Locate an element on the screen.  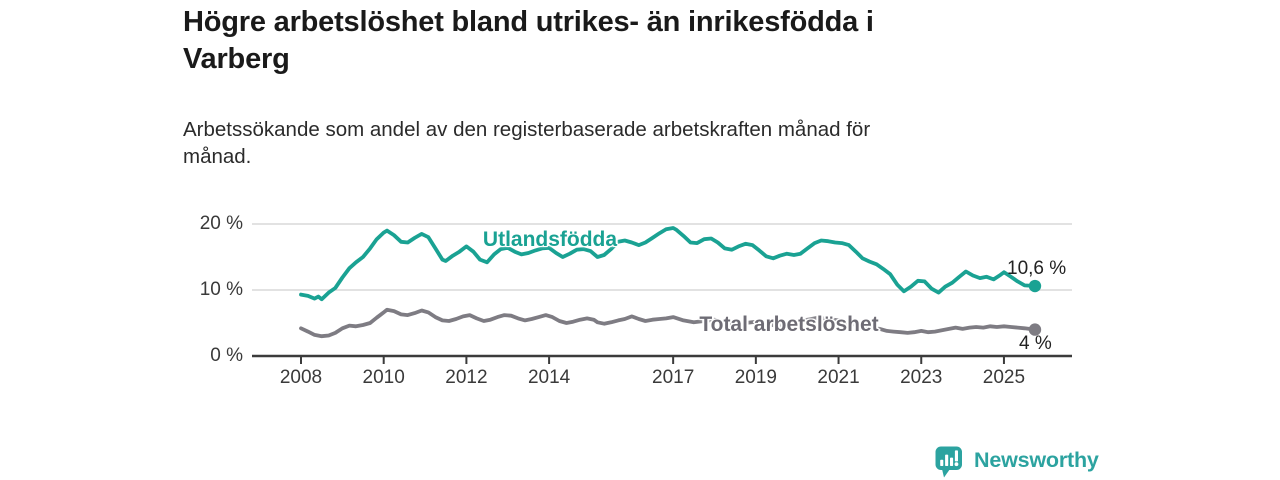
y-axis-tick-label: 20 % is located at coordinates (221, 223).